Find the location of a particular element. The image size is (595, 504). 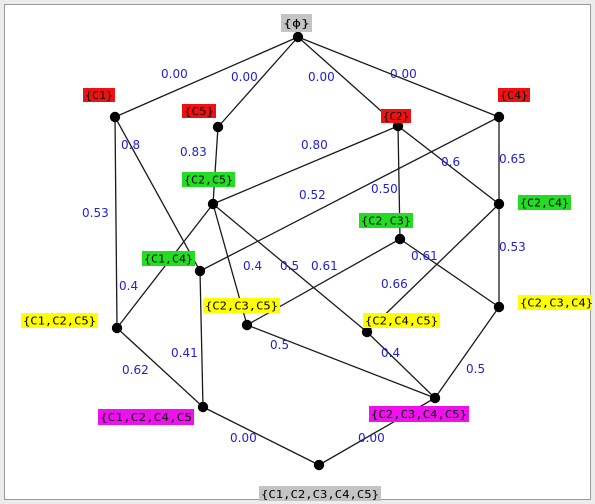

node-c2c3 is located at coordinates (400, 239).